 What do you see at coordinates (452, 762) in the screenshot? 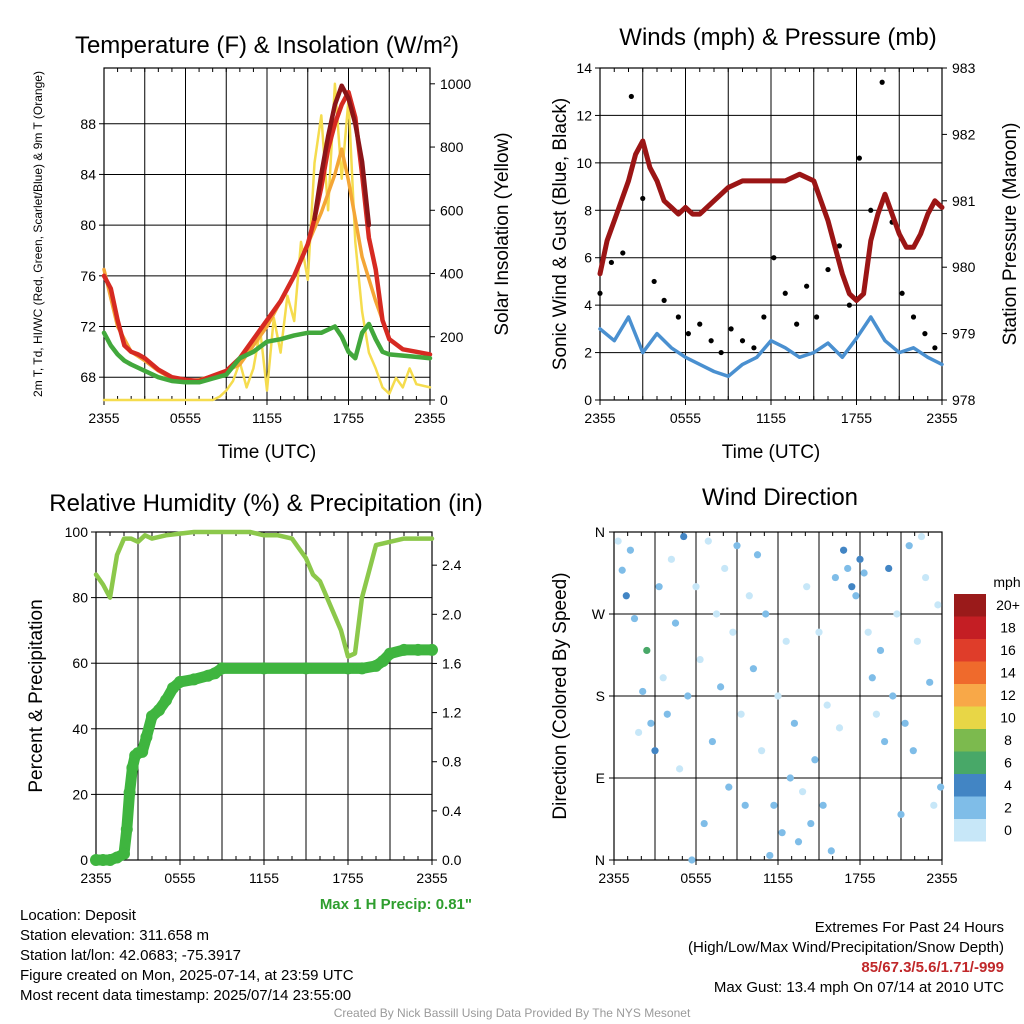
I see `y2-axis-tick-label: 0.8` at bounding box center [452, 762].